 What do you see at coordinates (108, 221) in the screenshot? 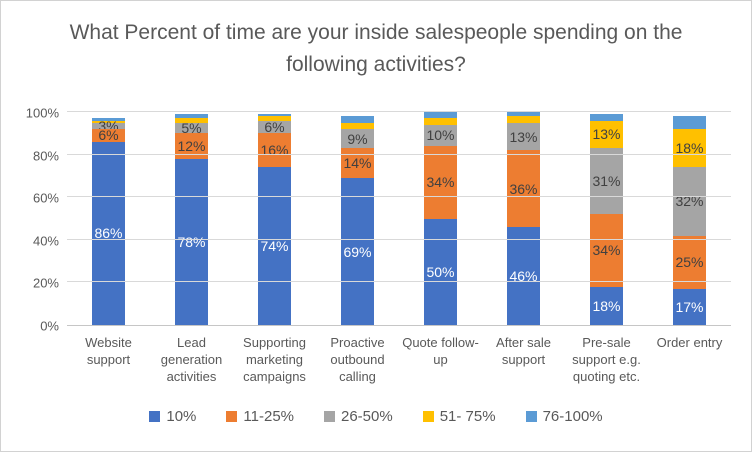
I see `stacked-bar: 86% 6% 3%` at bounding box center [108, 221].